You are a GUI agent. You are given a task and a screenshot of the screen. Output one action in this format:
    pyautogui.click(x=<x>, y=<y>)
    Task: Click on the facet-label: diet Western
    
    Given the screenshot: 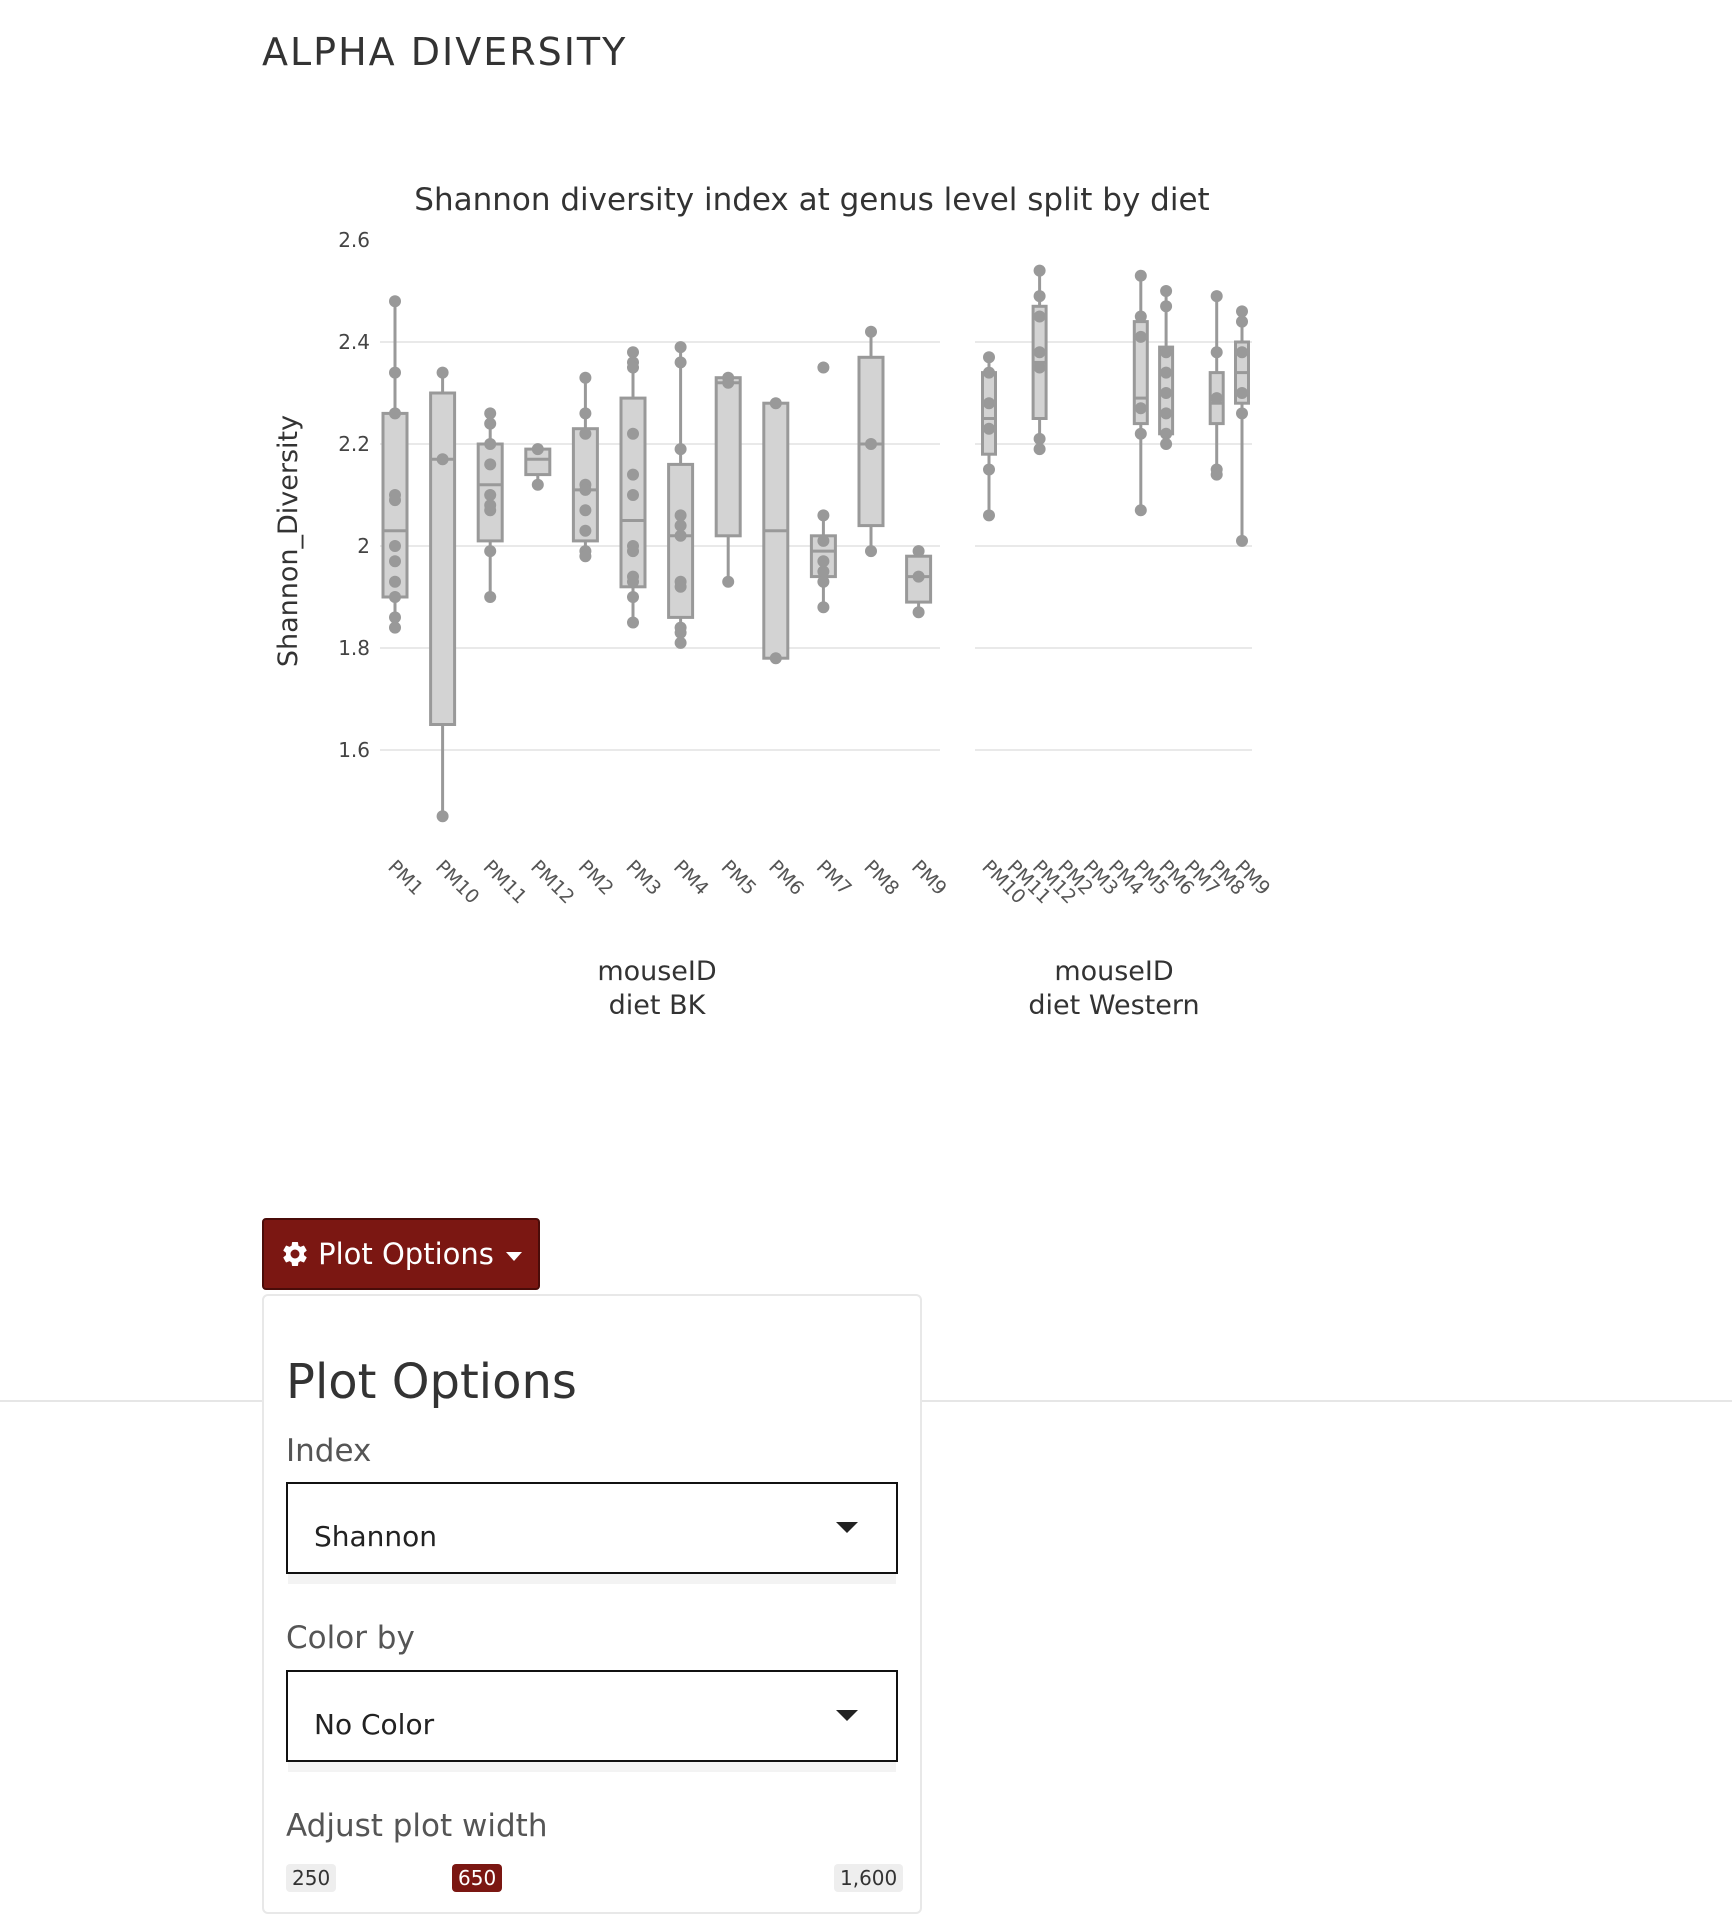 What is the action you would take?
    pyautogui.click(x=1113, y=1005)
    